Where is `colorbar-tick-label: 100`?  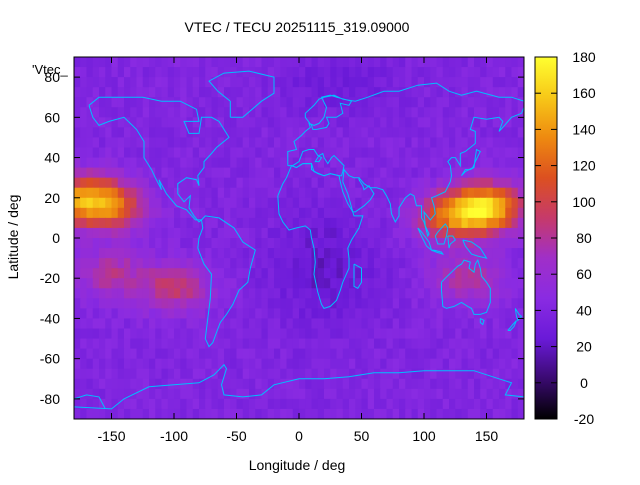 colorbar-tick-label: 100 is located at coordinates (584, 202).